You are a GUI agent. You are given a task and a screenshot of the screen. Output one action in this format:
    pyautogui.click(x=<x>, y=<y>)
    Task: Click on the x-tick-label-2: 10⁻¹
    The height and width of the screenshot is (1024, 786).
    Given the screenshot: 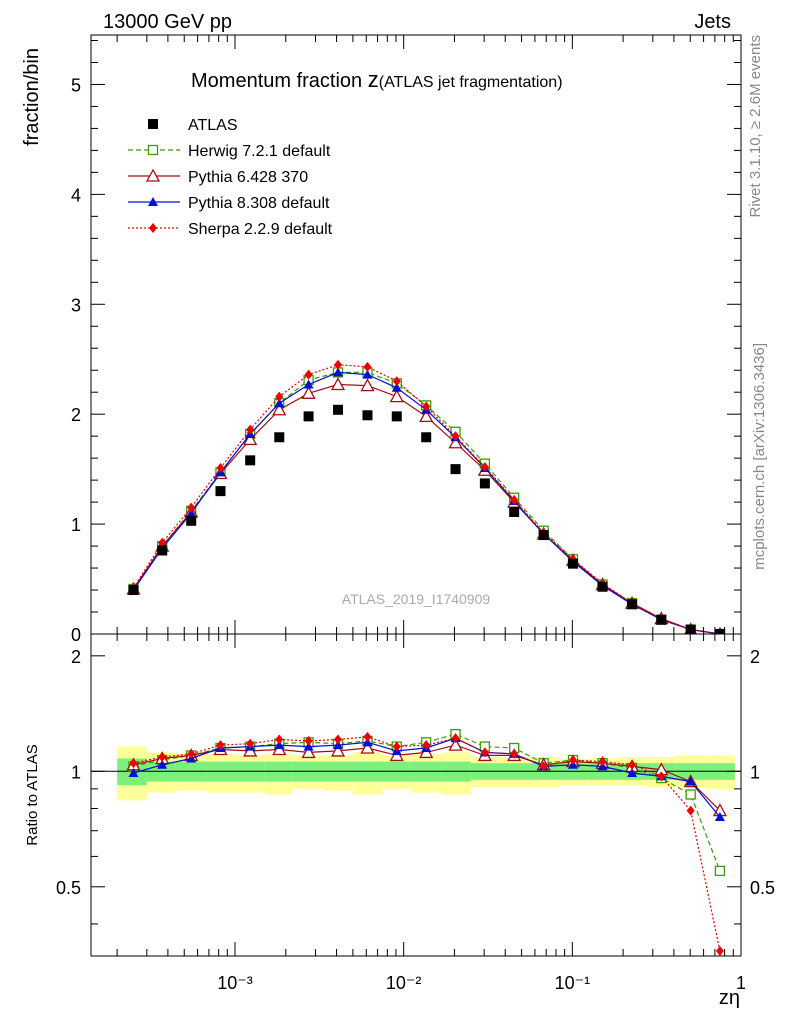 What is the action you would take?
    pyautogui.click(x=573, y=983)
    